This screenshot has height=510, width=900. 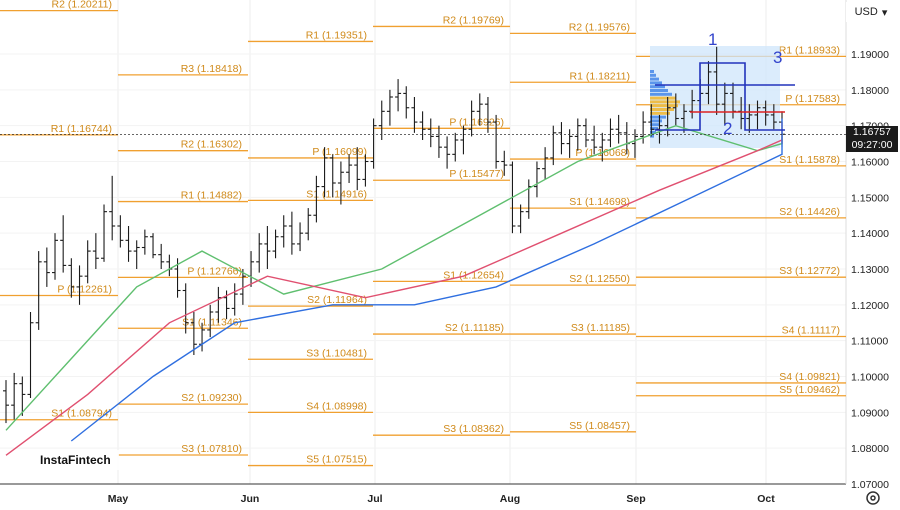 I want to click on chevron-down-icon: ▾, so click(x=884, y=12).